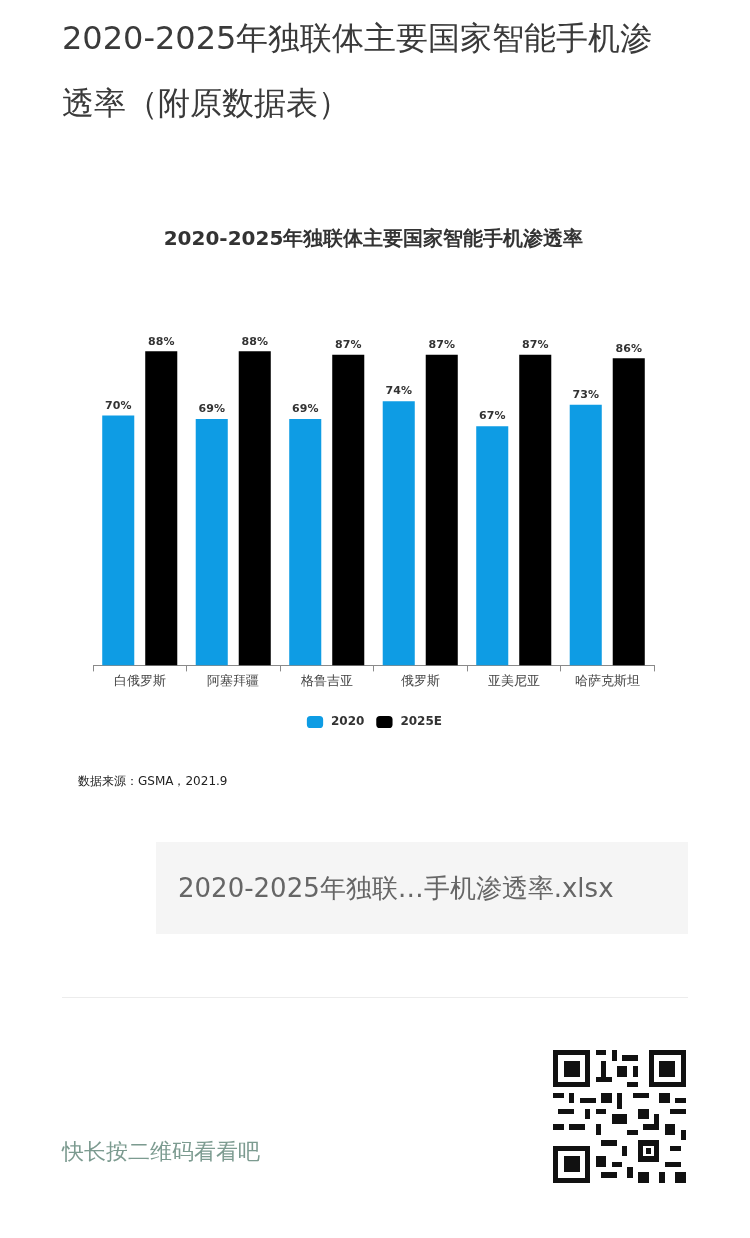 This screenshot has width=750, height=1238. What do you see at coordinates (607, 680) in the screenshot?
I see `x-tick-label: 哈萨克斯坦` at bounding box center [607, 680].